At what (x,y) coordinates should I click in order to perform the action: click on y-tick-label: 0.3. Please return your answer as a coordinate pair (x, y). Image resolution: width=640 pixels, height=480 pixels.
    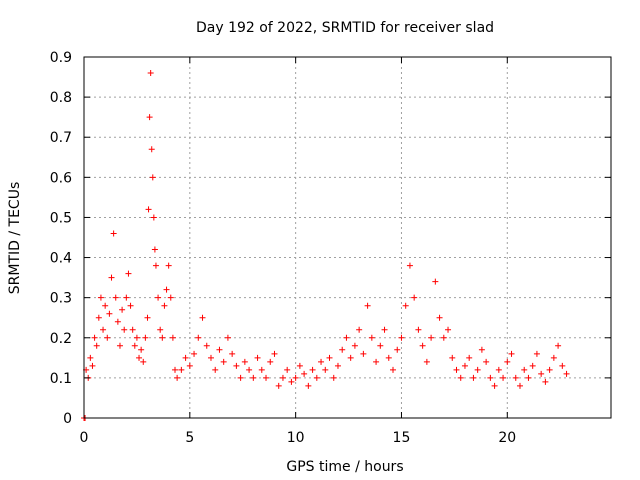
    Looking at the image, I should click on (61, 299).